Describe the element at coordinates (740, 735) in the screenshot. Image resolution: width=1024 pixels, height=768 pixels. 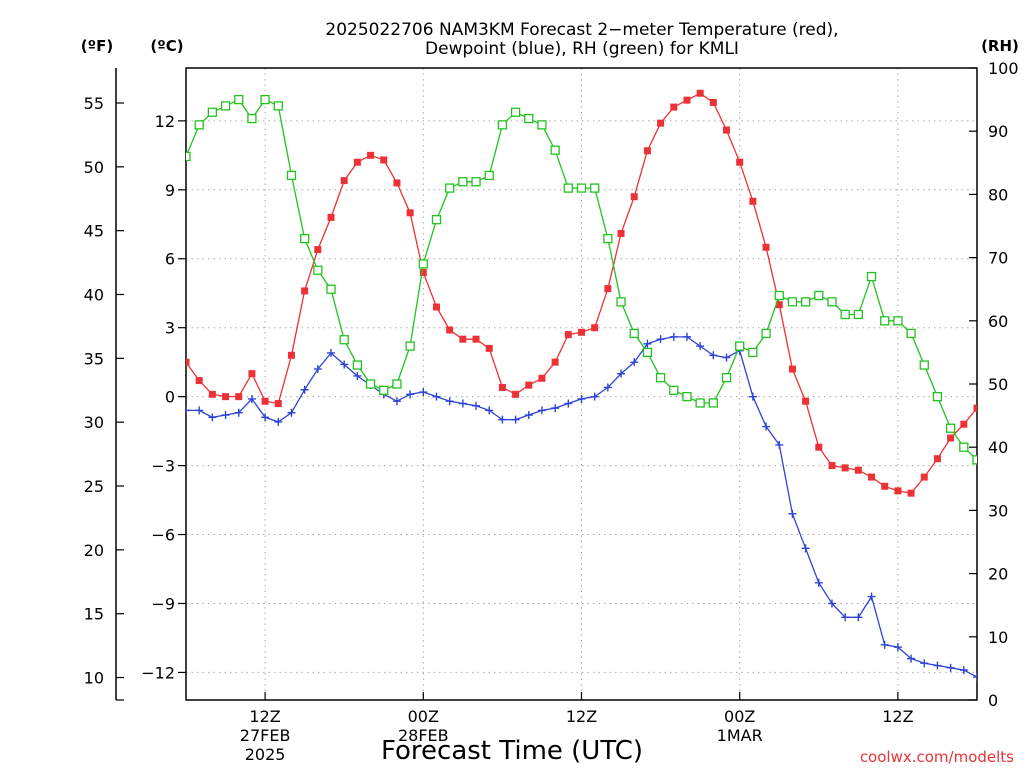
I see `x-tick-date-label: 1MAR` at that location.